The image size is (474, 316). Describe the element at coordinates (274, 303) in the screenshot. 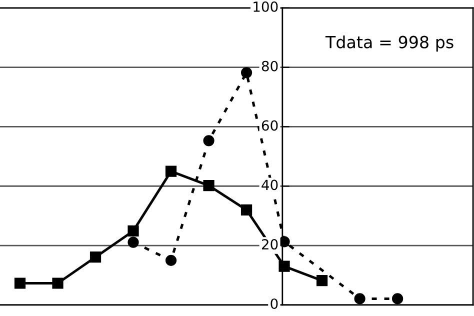

I see `y-tick-label: 0` at that location.